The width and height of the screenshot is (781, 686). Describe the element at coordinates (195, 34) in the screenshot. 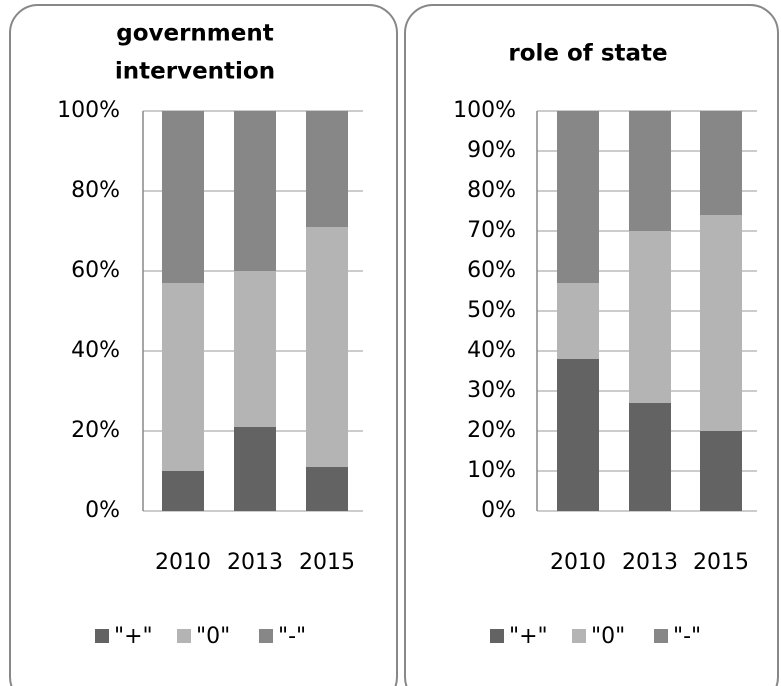

I see `chart-title: government` at that location.